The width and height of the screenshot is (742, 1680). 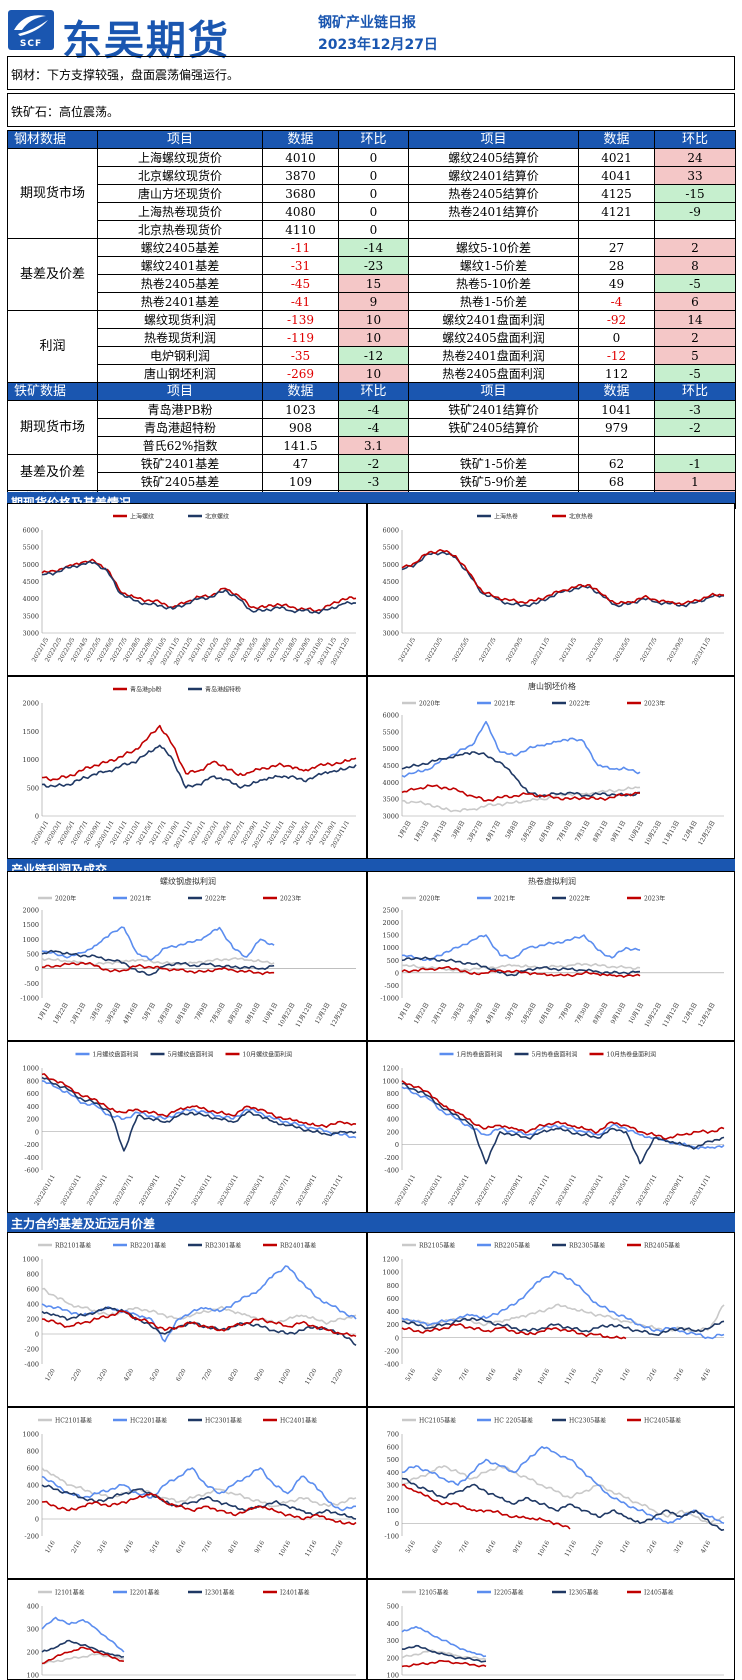 I want to click on legend-label: 10月螺纹盘面利润, so click(x=268, y=1055).